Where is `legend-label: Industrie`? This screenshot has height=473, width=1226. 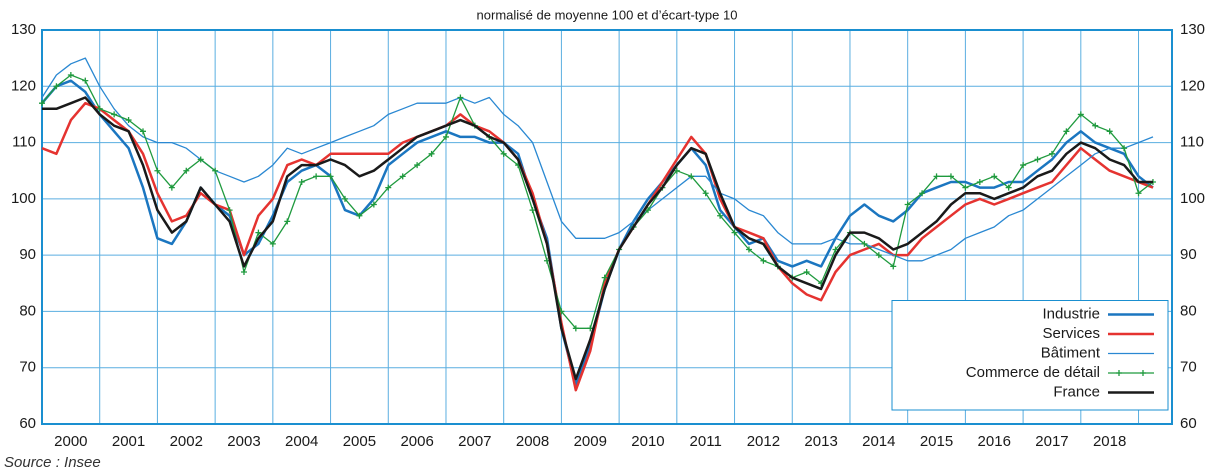
legend-label: Industrie is located at coordinates (1071, 313).